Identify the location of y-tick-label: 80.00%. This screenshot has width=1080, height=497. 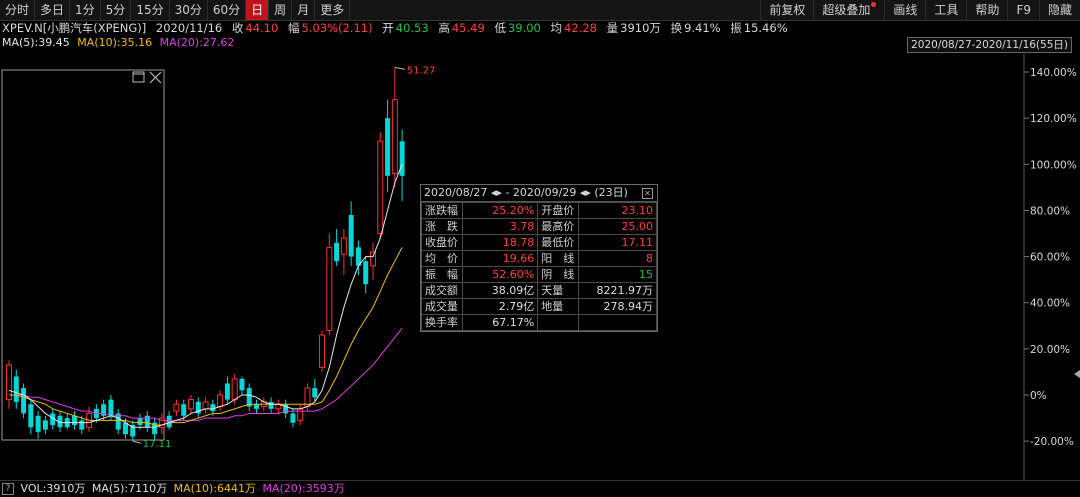
(1050, 211).